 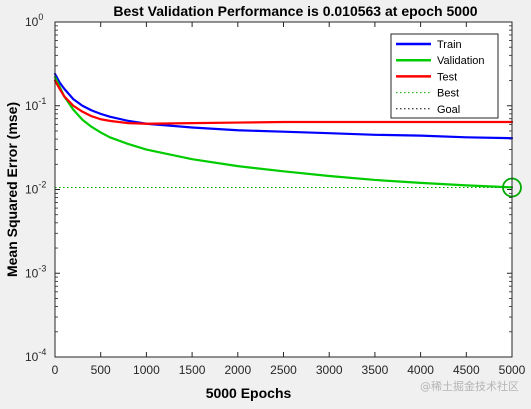 What do you see at coordinates (34, 20) in the screenshot?
I see `y-tick-label: 10⁰` at bounding box center [34, 20].